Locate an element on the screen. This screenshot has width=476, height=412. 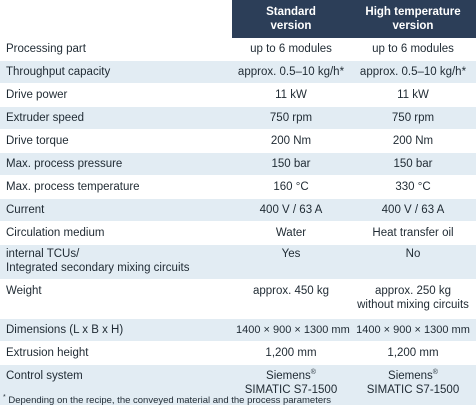
header-high-temp-line-1: High temperature is located at coordinates (413, 12).